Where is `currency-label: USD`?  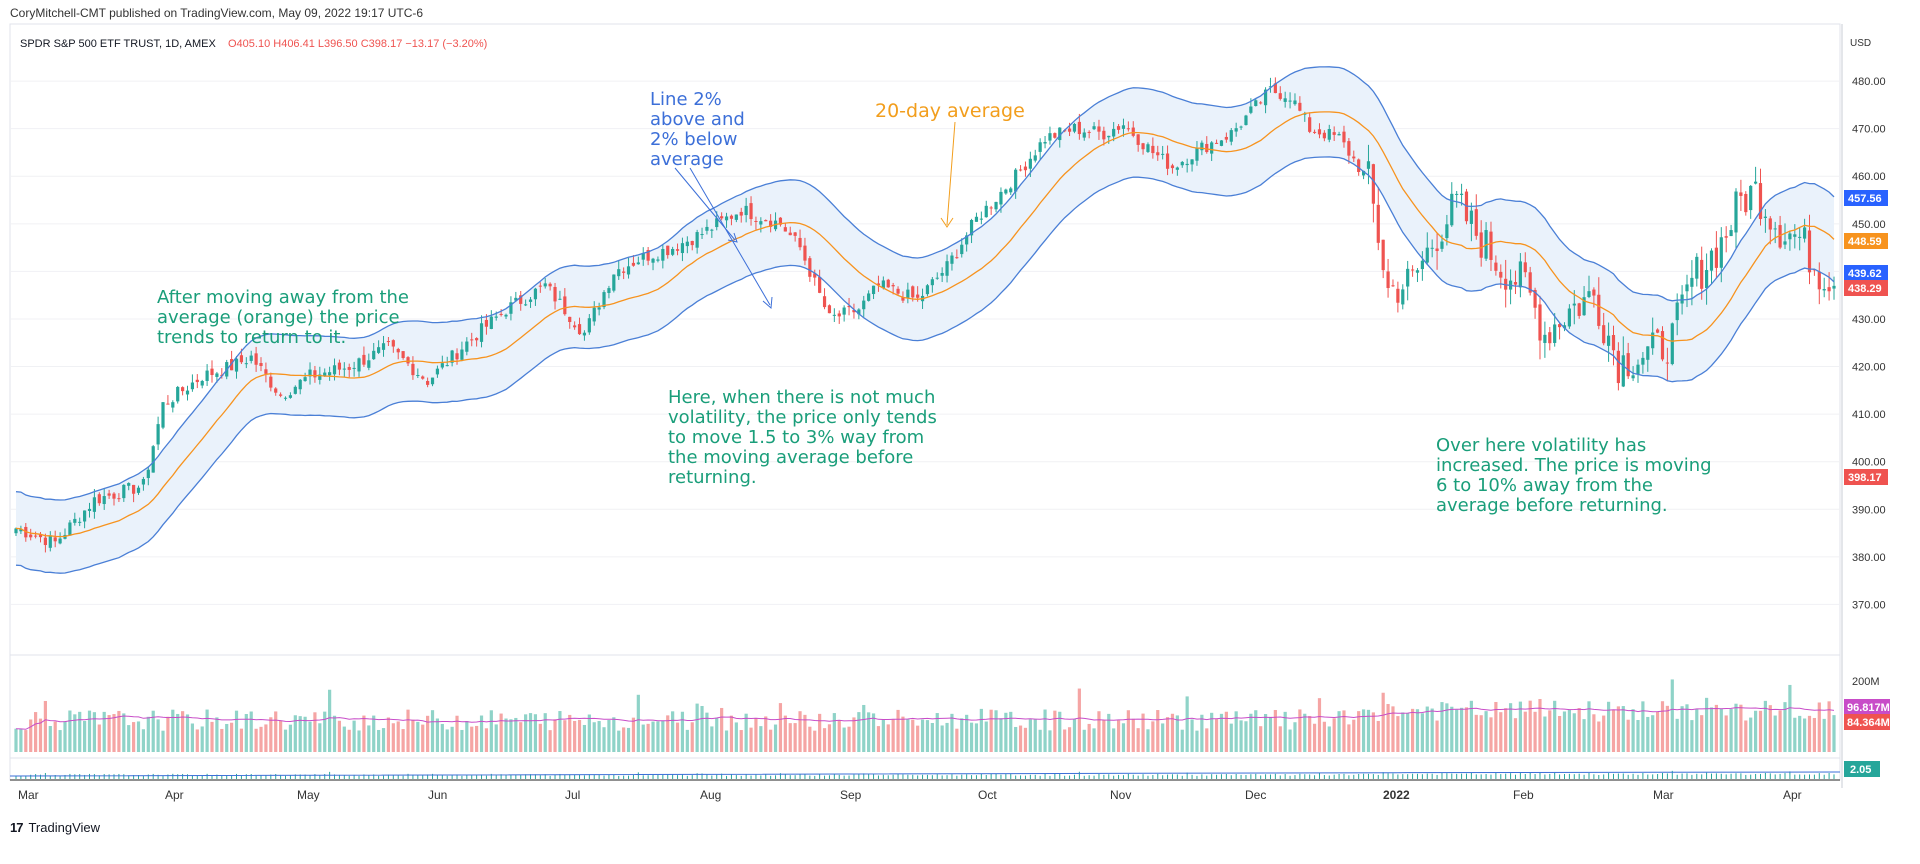
currency-label: USD is located at coordinates (1860, 43).